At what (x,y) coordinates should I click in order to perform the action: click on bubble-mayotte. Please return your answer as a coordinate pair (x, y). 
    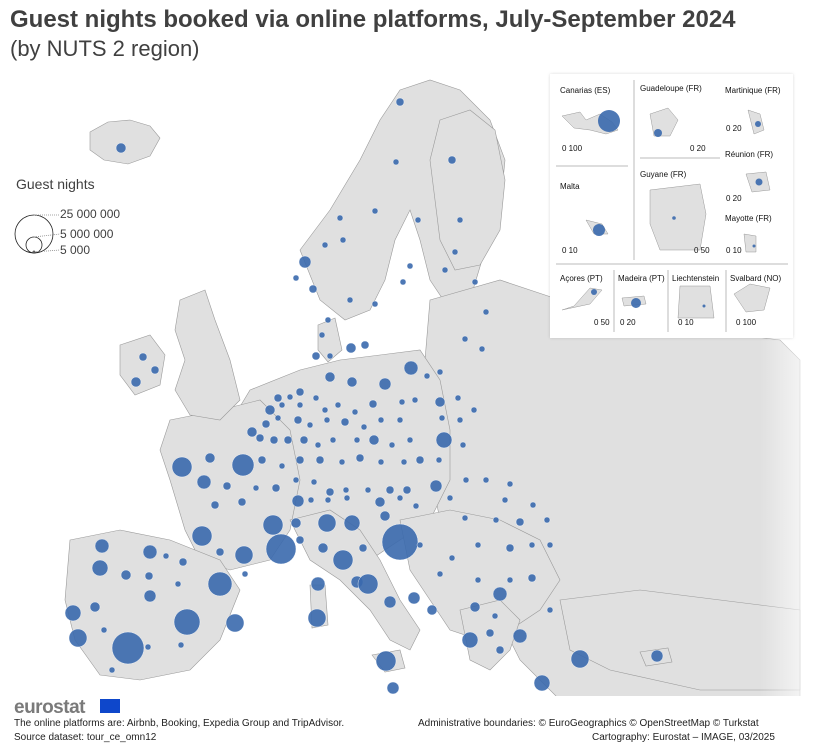
    Looking at the image, I should click on (754, 246).